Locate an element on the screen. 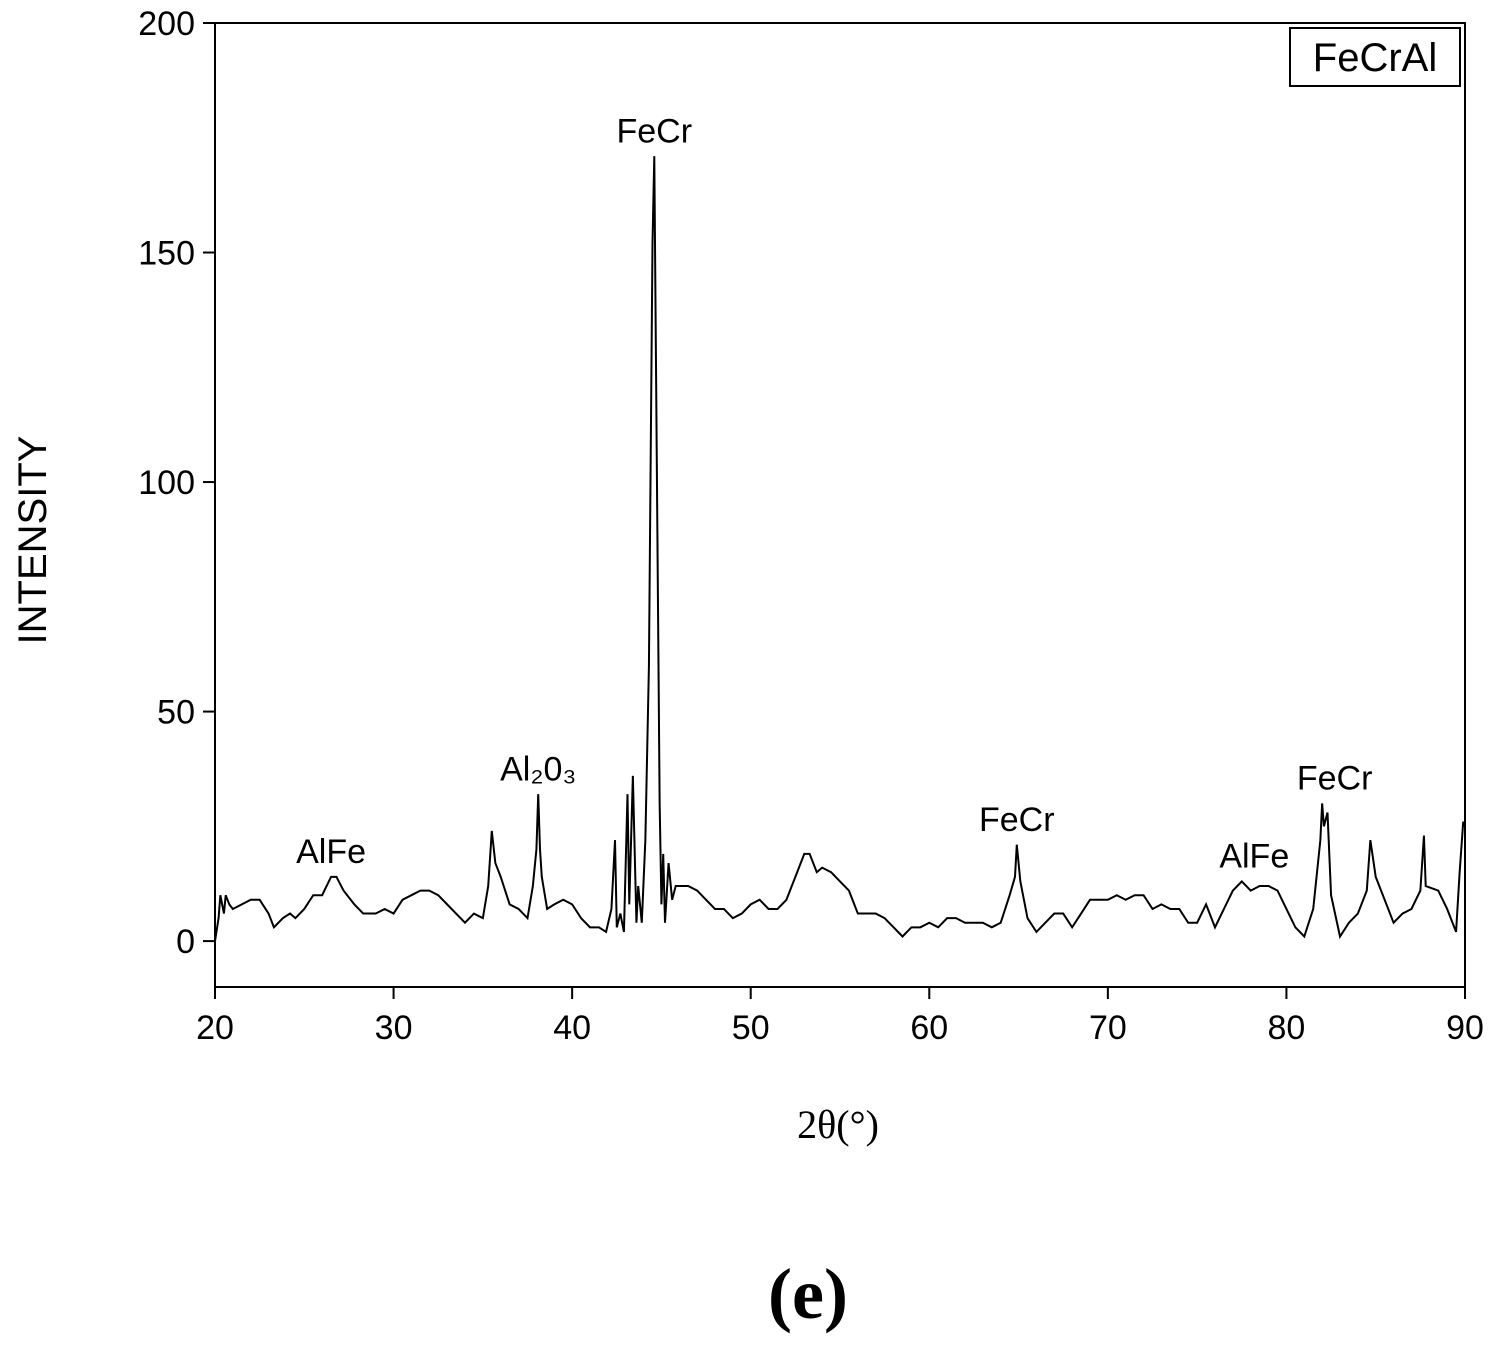 Image resolution: width=1497 pixels, height=1348 pixels. y-tick-label: 150 is located at coordinates (166, 254).